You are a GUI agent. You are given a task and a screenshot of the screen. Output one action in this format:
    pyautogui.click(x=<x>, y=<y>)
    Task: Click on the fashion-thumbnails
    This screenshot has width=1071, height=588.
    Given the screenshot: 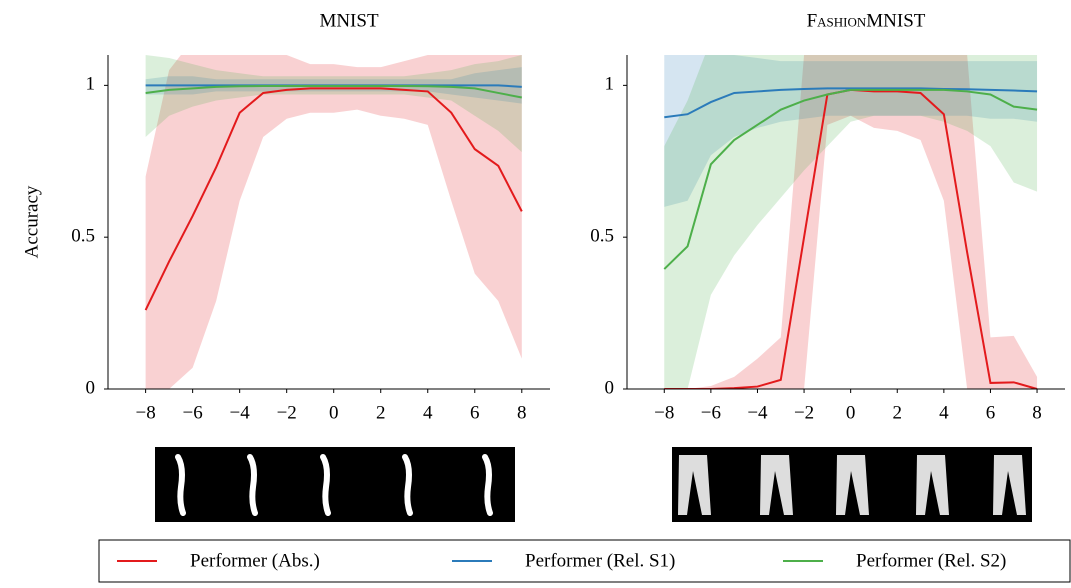 What is the action you would take?
    pyautogui.click(x=852, y=484)
    